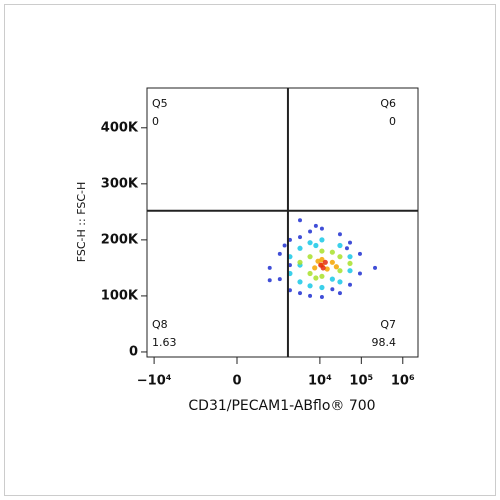 The height and width of the screenshot is (500, 500). What do you see at coordinates (120, 239) in the screenshot?
I see `y-tick-label: 200K` at bounding box center [120, 239].